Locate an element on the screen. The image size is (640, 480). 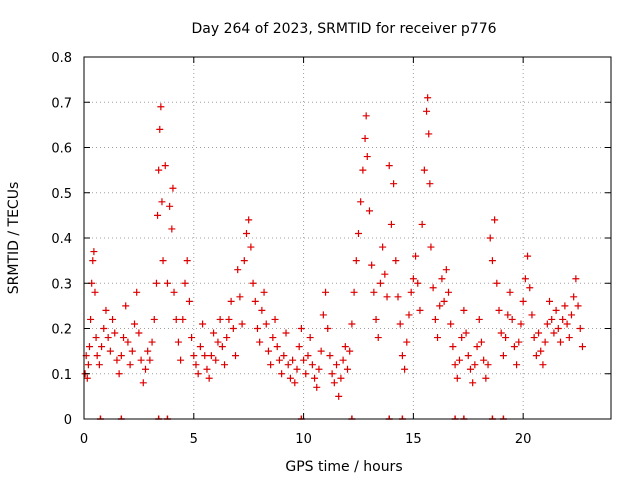
x-tick-label: 20 is located at coordinates (523, 439).